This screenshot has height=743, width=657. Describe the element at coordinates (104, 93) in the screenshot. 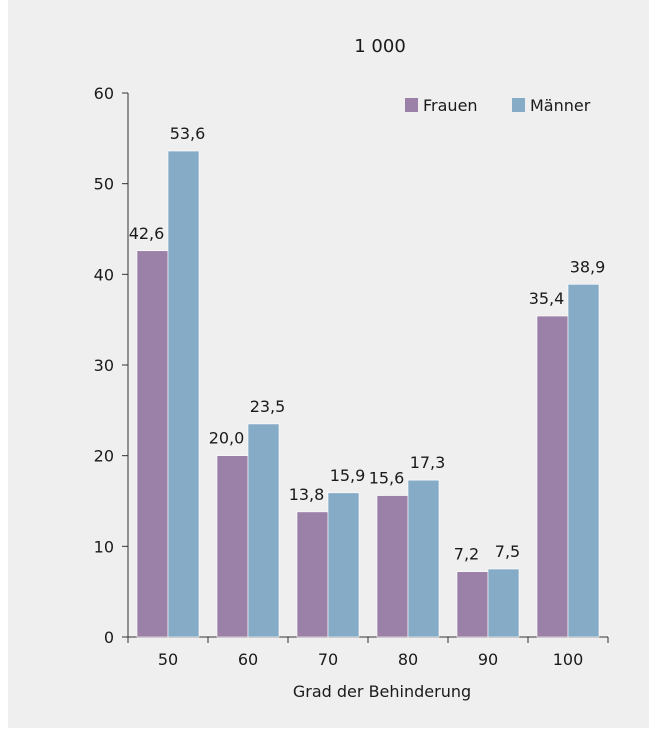

I see `y-tick-label: 60` at that location.